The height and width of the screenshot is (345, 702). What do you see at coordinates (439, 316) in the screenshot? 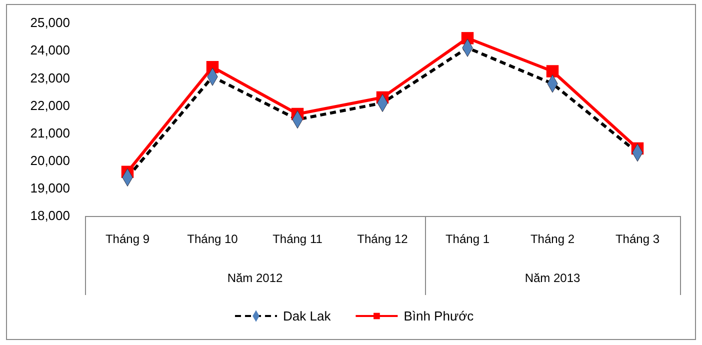
I see `legend-label: Bình Phước` at bounding box center [439, 316].